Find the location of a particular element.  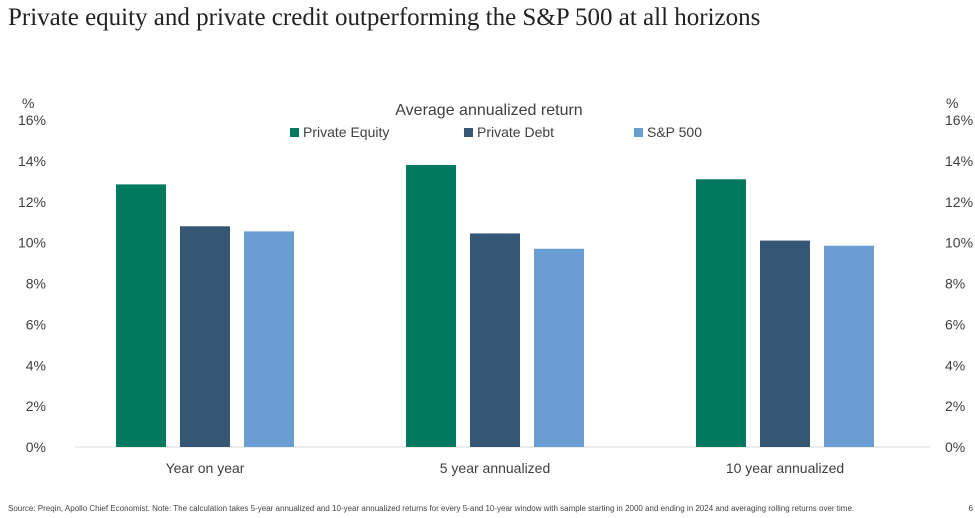

legend: Private Equity Private Debt S&P 500 is located at coordinates (496, 132).